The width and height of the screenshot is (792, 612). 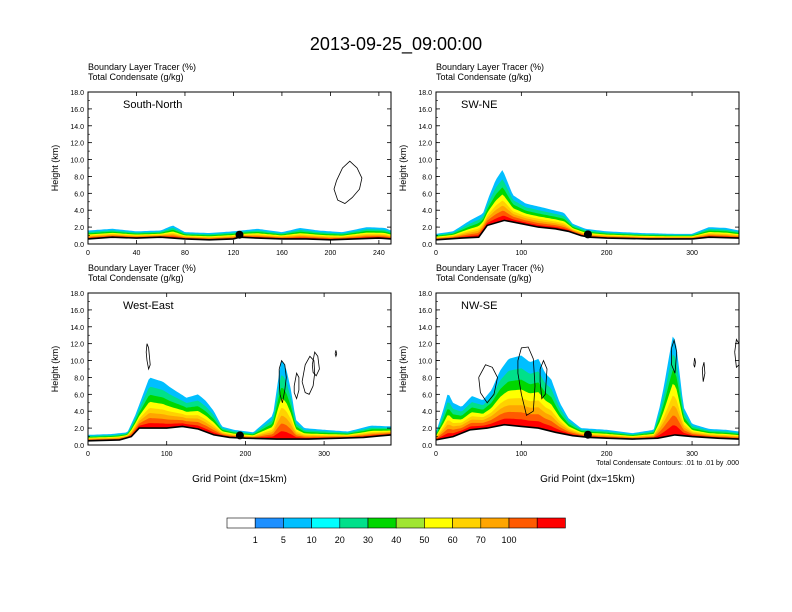 What do you see at coordinates (282, 253) in the screenshot?
I see `x-tick-label: 160` at bounding box center [282, 253].